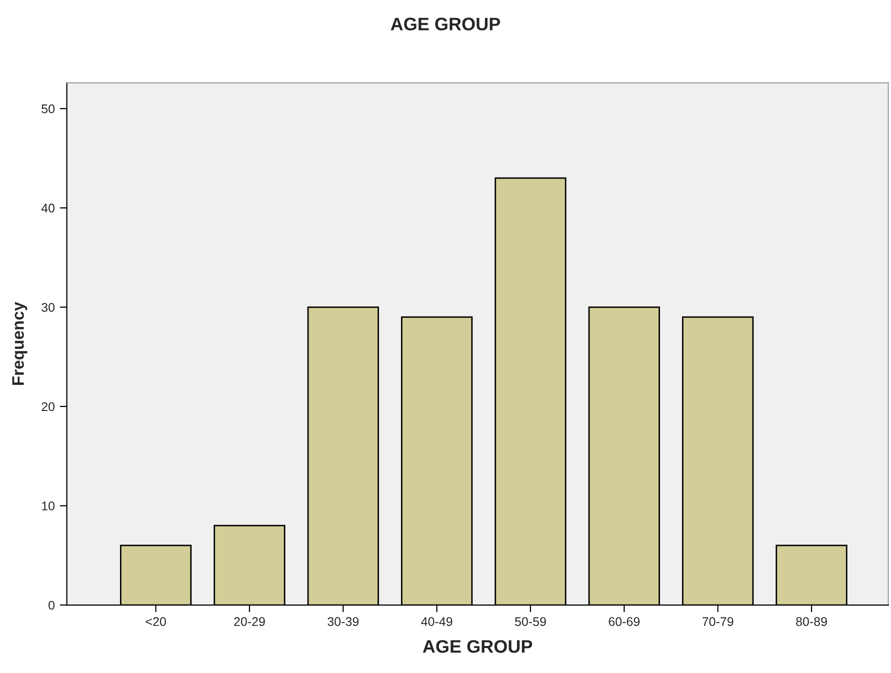 The height and width of the screenshot is (673, 891). I want to click on x-tick-label: 80-89, so click(811, 621).